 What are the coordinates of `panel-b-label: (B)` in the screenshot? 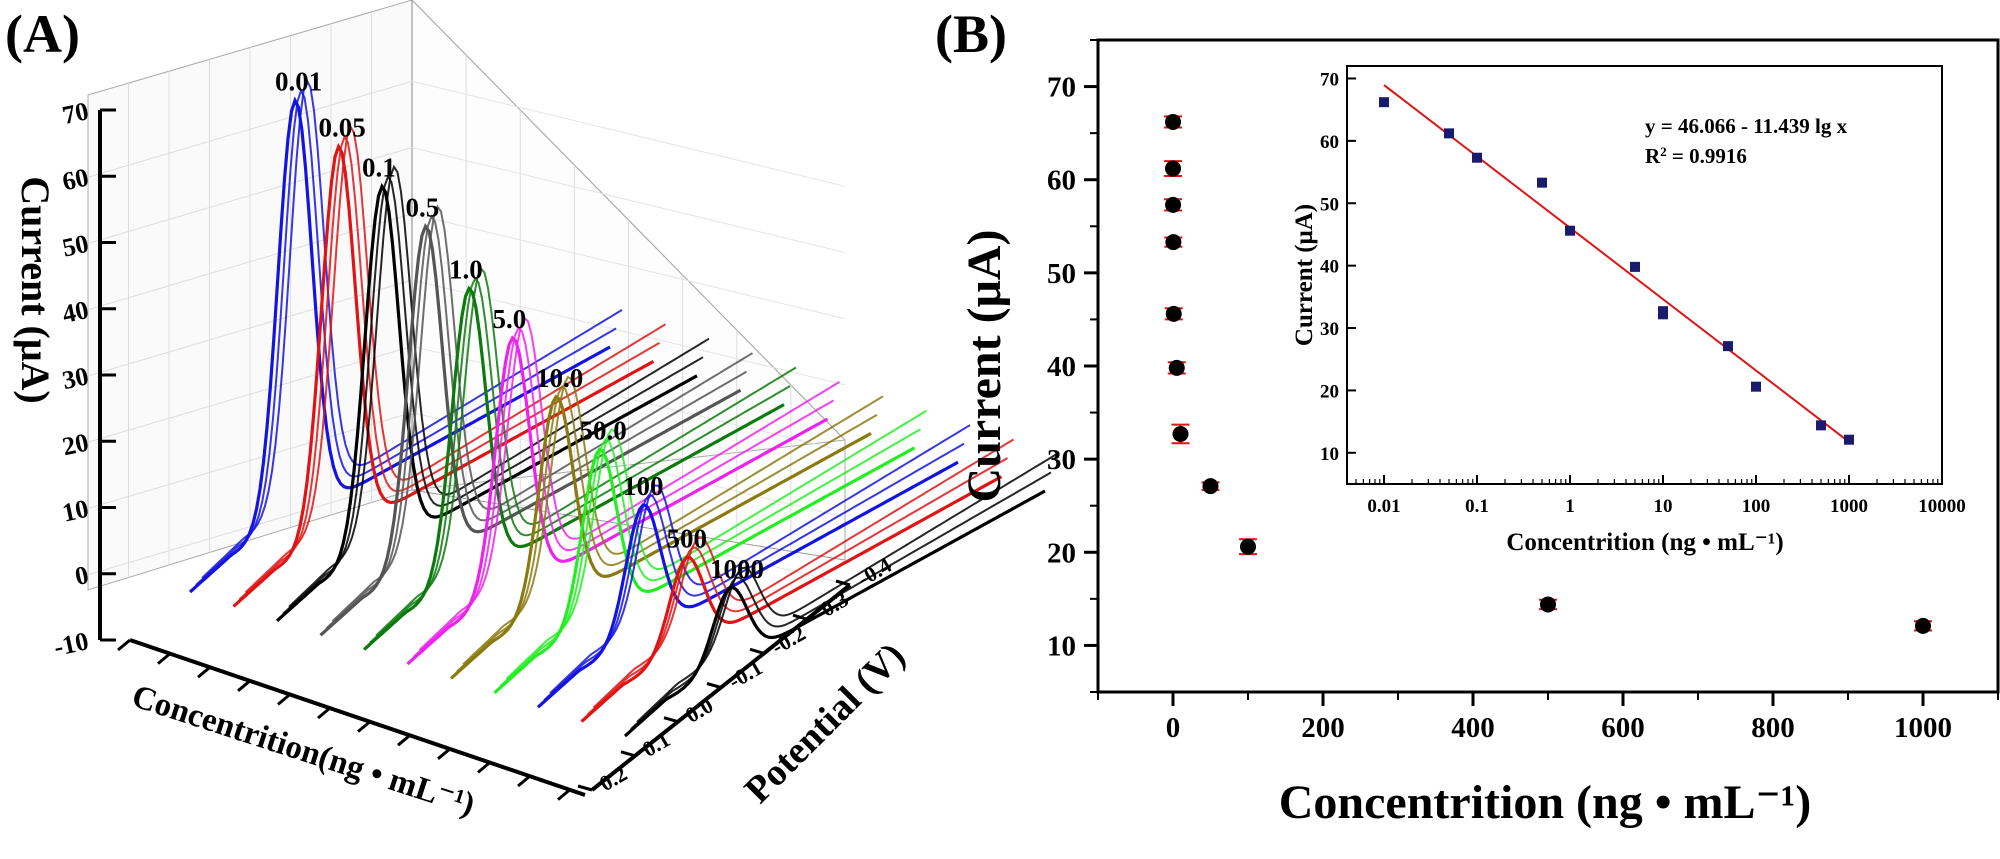 It's located at (971, 34).